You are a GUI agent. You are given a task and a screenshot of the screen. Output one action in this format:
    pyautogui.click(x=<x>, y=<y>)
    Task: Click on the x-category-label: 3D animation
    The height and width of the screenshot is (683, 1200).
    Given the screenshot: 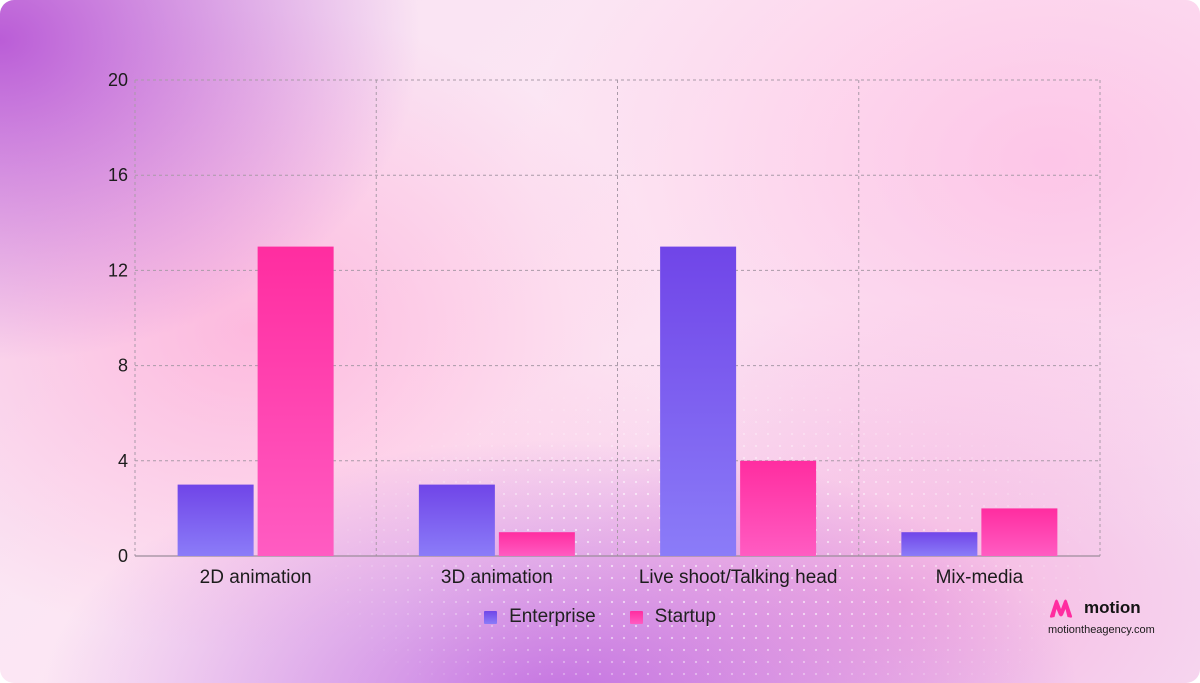 What is the action you would take?
    pyautogui.click(x=497, y=577)
    